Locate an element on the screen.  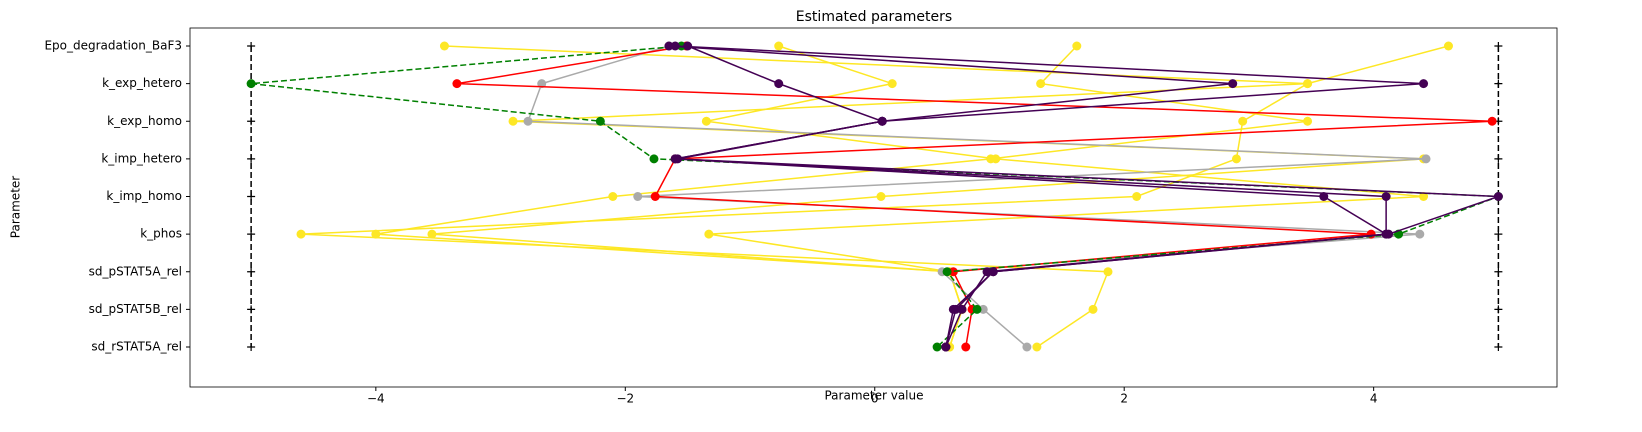
x-tick-label: 0 is located at coordinates (875, 399).